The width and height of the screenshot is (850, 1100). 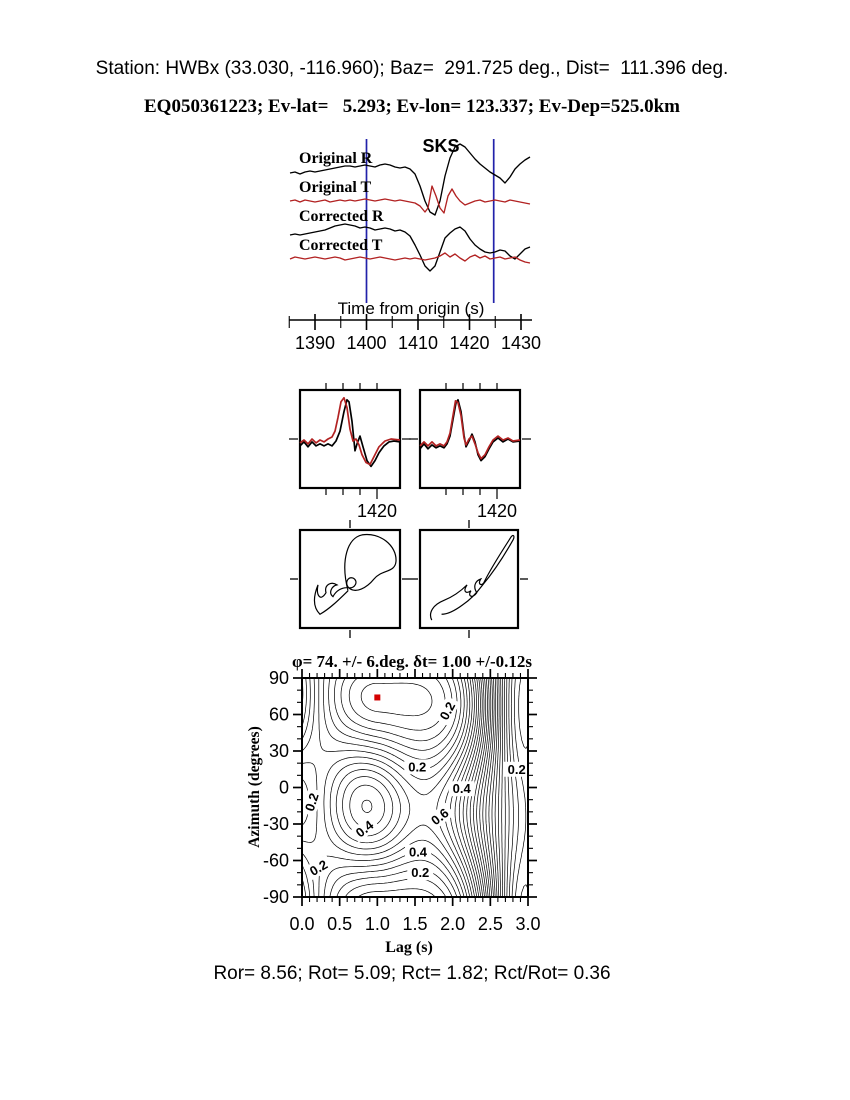 What do you see at coordinates (279, 678) in the screenshot?
I see `azimuth-tick-label: 90` at bounding box center [279, 678].